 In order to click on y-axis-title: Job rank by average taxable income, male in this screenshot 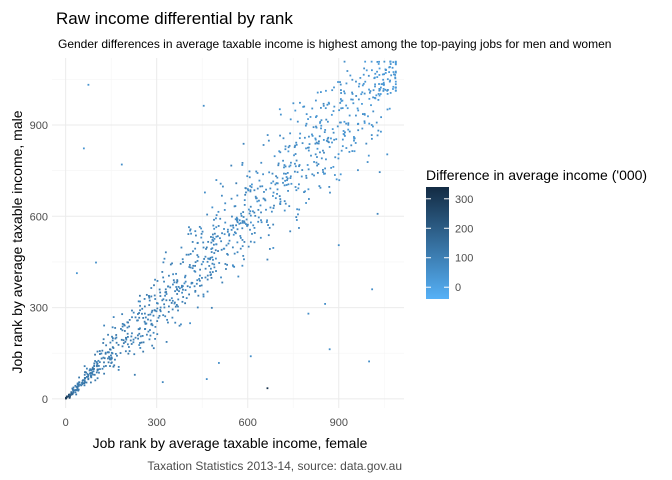, I will do `click(17, 241)`.